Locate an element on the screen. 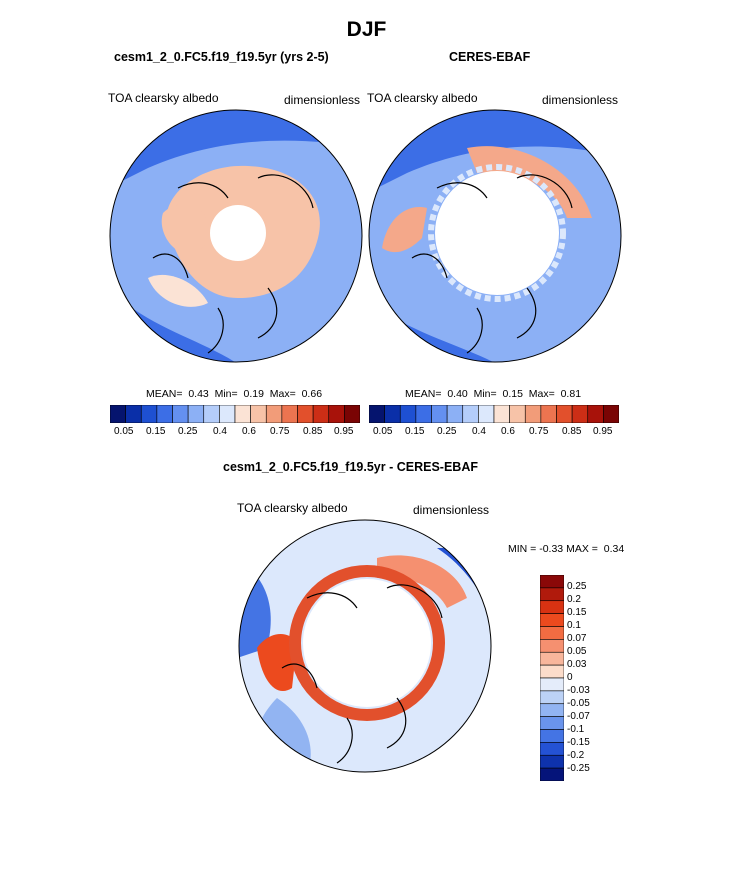 The height and width of the screenshot is (882, 733). panel3-colorbar-label: -0.05 is located at coordinates (578, 703).